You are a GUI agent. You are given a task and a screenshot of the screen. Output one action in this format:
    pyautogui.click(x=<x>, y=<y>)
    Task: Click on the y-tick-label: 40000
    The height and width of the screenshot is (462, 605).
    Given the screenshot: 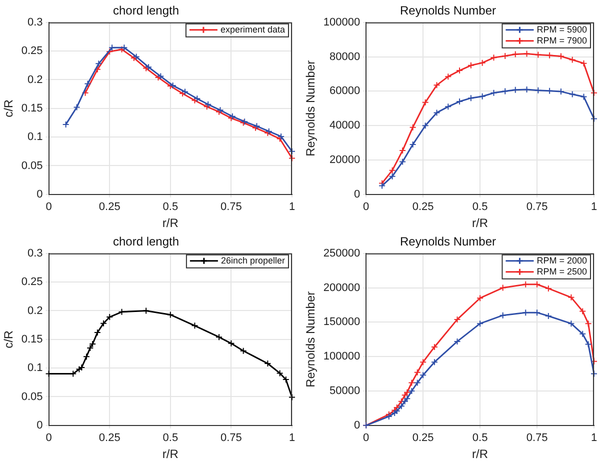 What is the action you would take?
    pyautogui.click(x=345, y=126)
    